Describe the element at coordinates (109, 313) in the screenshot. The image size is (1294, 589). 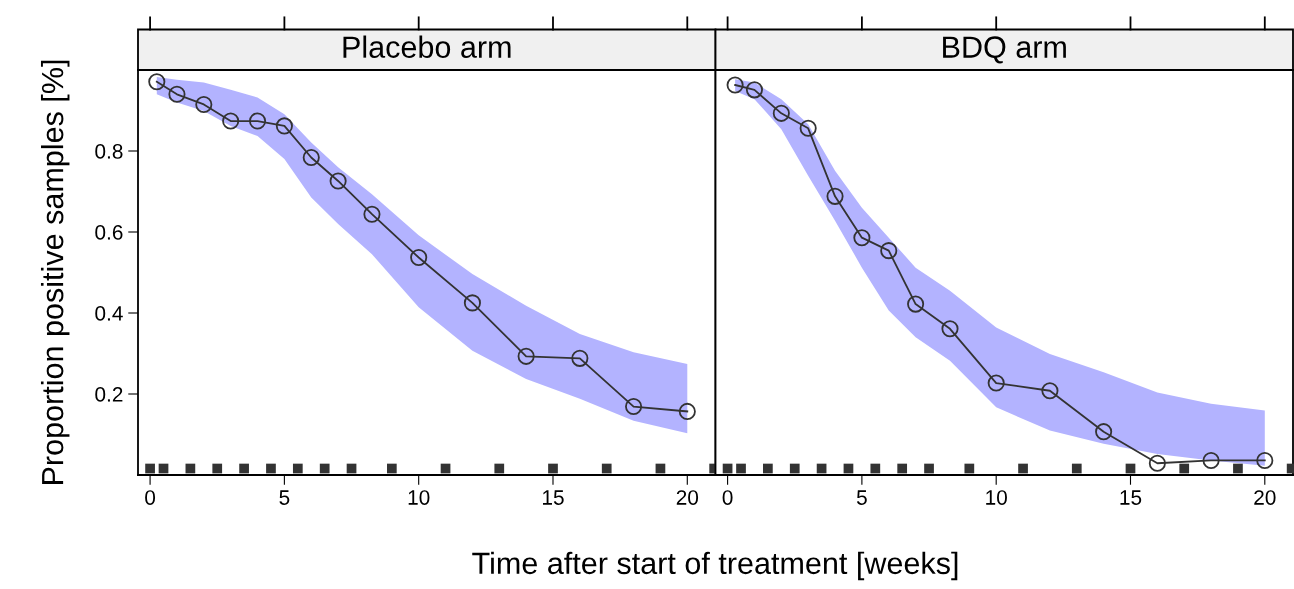
I see `y-tick-label: 0.4` at that location.